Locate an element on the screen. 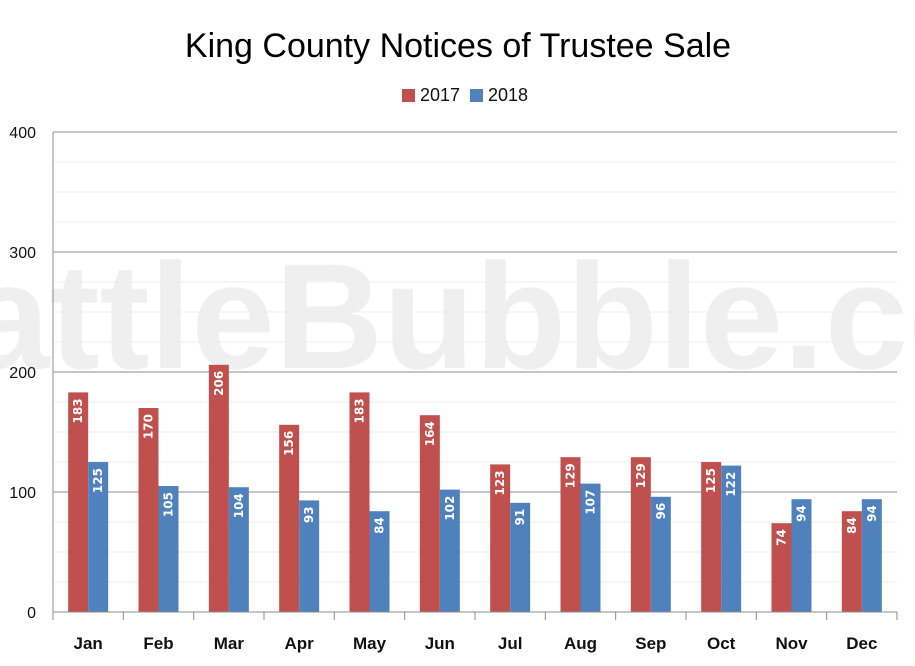 The width and height of the screenshot is (915, 666). bar-value-label: 96 is located at coordinates (661, 511).